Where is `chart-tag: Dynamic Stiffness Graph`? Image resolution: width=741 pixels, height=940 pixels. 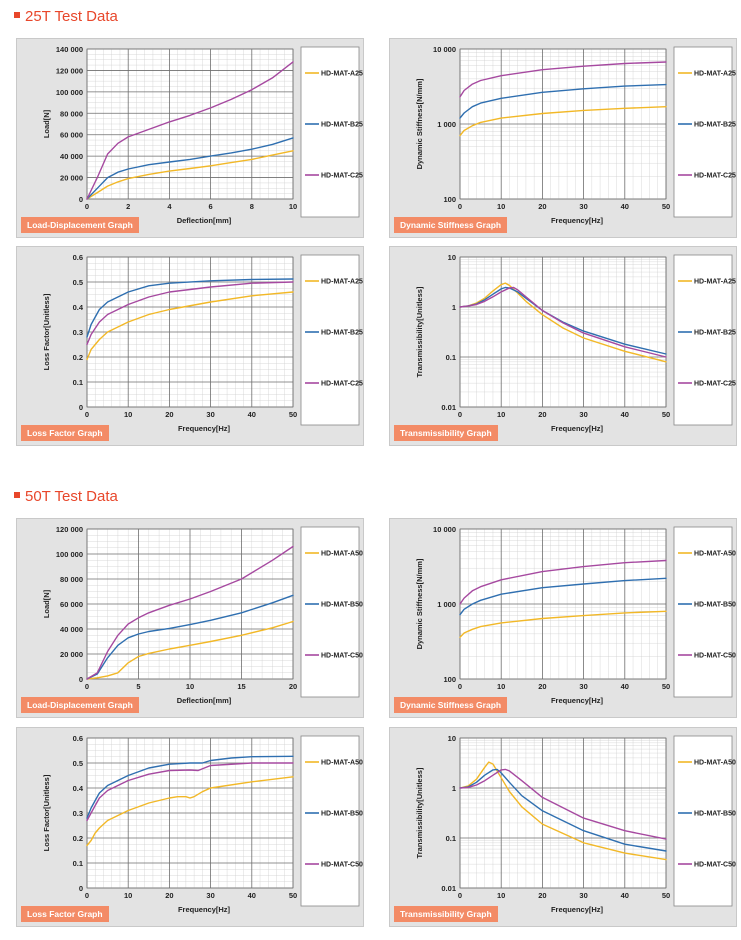
chart-tag: Dynamic Stiffness Graph is located at coordinates (451, 225).